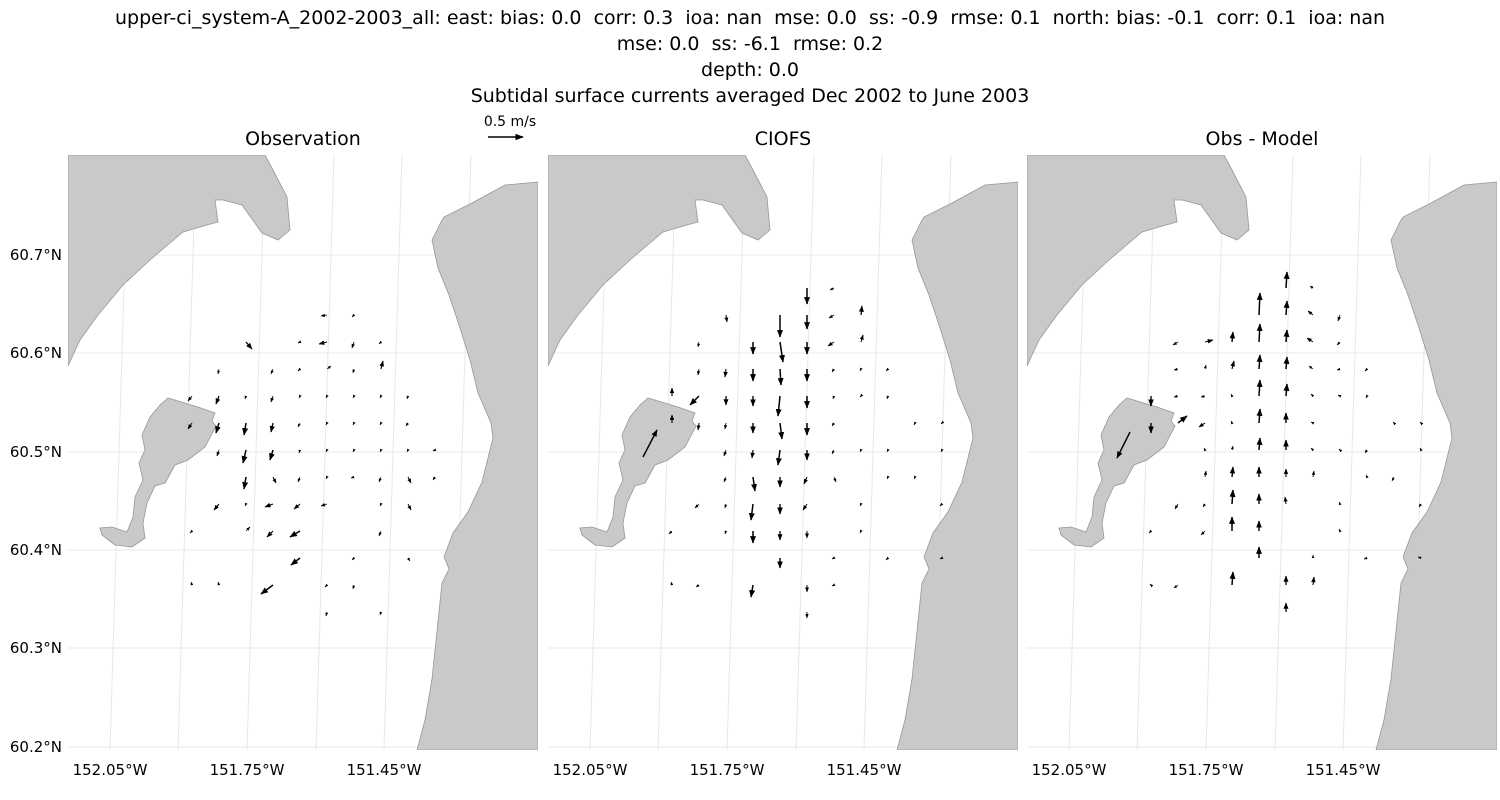 Image resolution: width=1500 pixels, height=800 pixels. I want to click on lat-tick-label: 60.7°N, so click(35, 255).